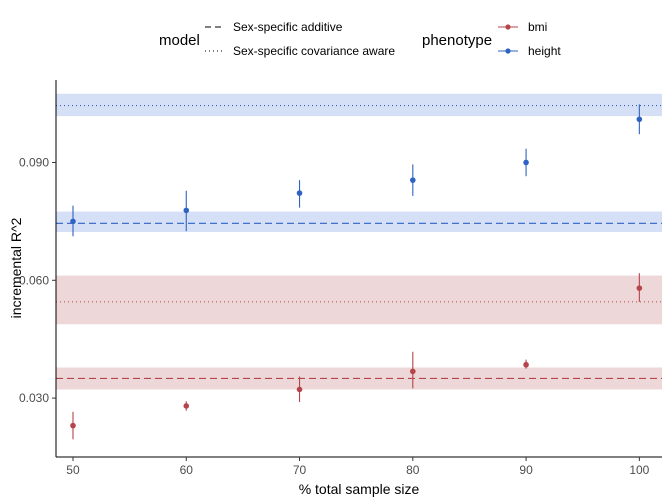  I want to click on legend-phenotype-title: phenotype, so click(457, 40).